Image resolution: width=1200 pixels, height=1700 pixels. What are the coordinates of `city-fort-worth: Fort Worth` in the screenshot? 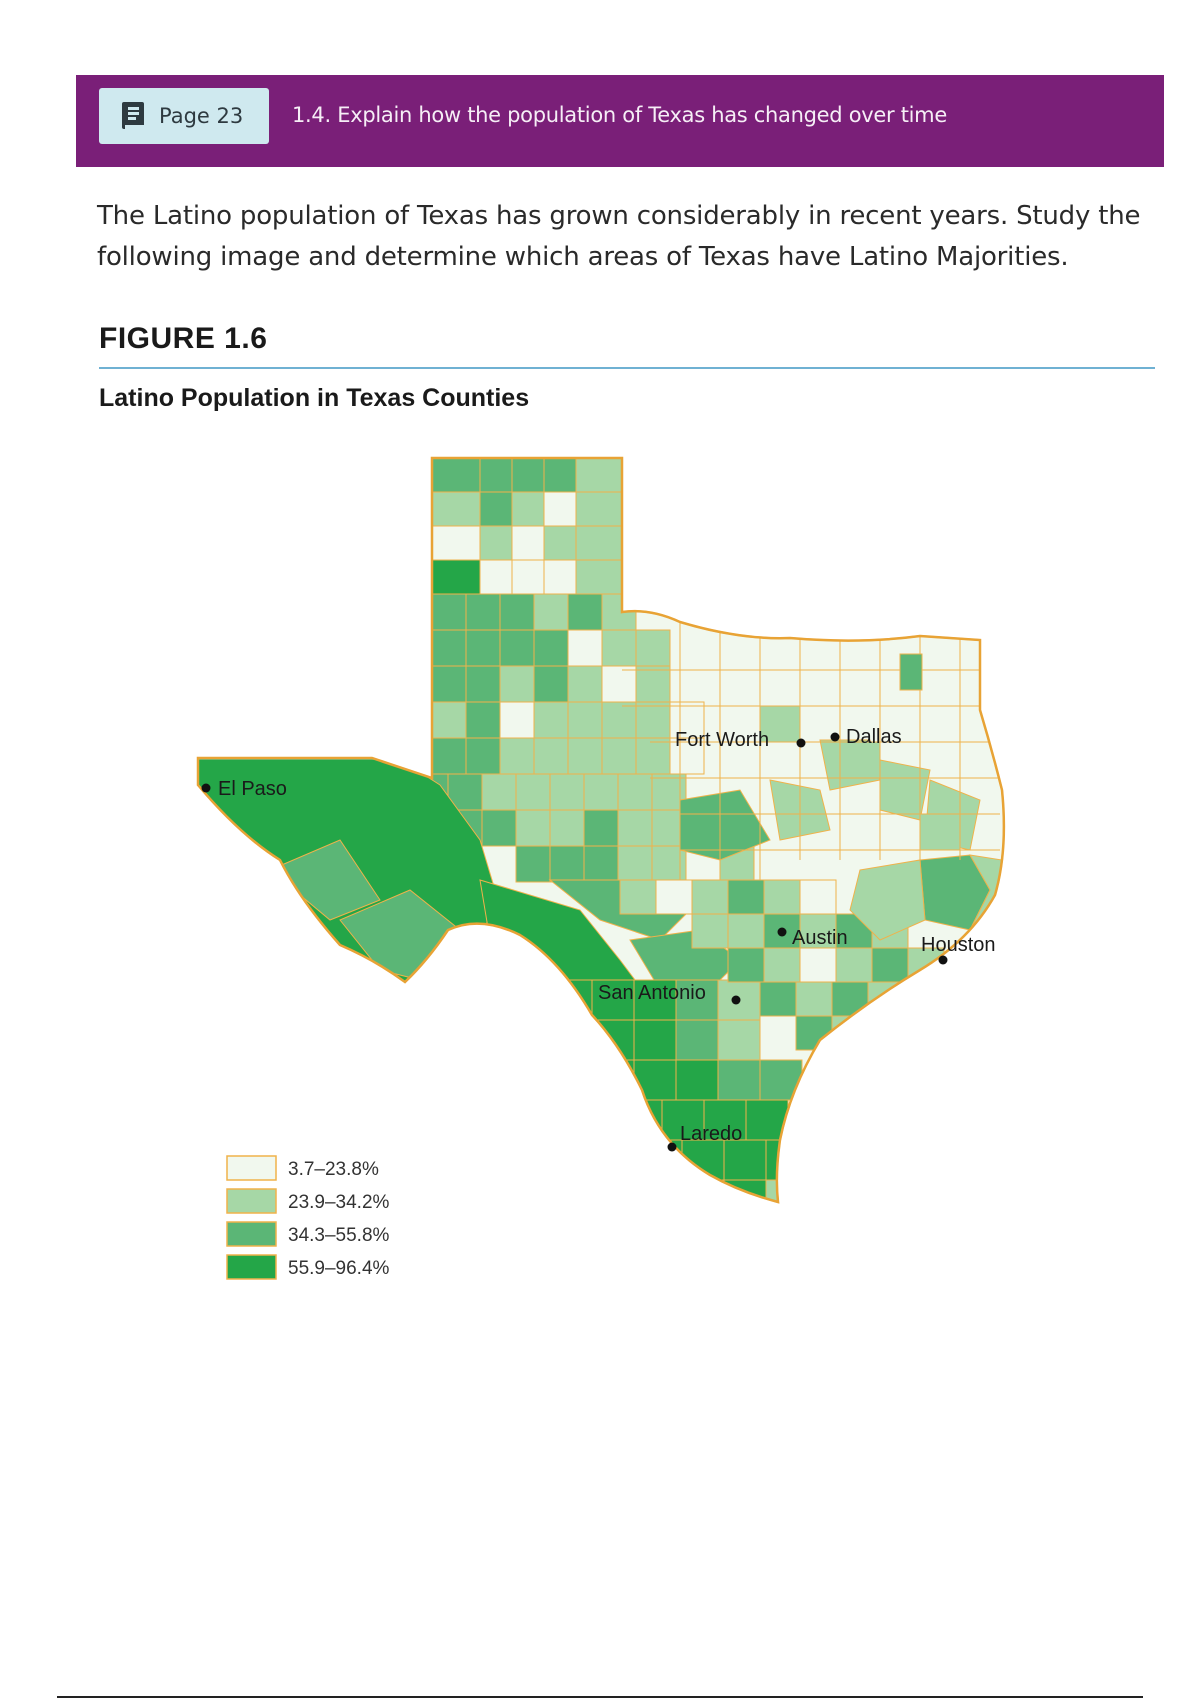 It's located at (740, 740).